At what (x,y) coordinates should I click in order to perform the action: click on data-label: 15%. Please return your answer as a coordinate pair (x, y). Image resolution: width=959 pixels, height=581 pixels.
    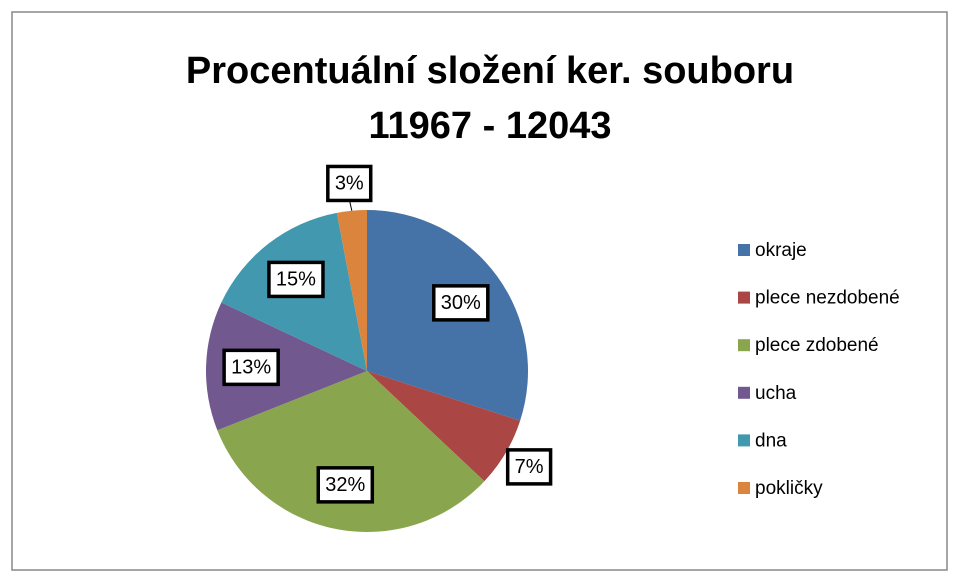
    Looking at the image, I should click on (296, 280).